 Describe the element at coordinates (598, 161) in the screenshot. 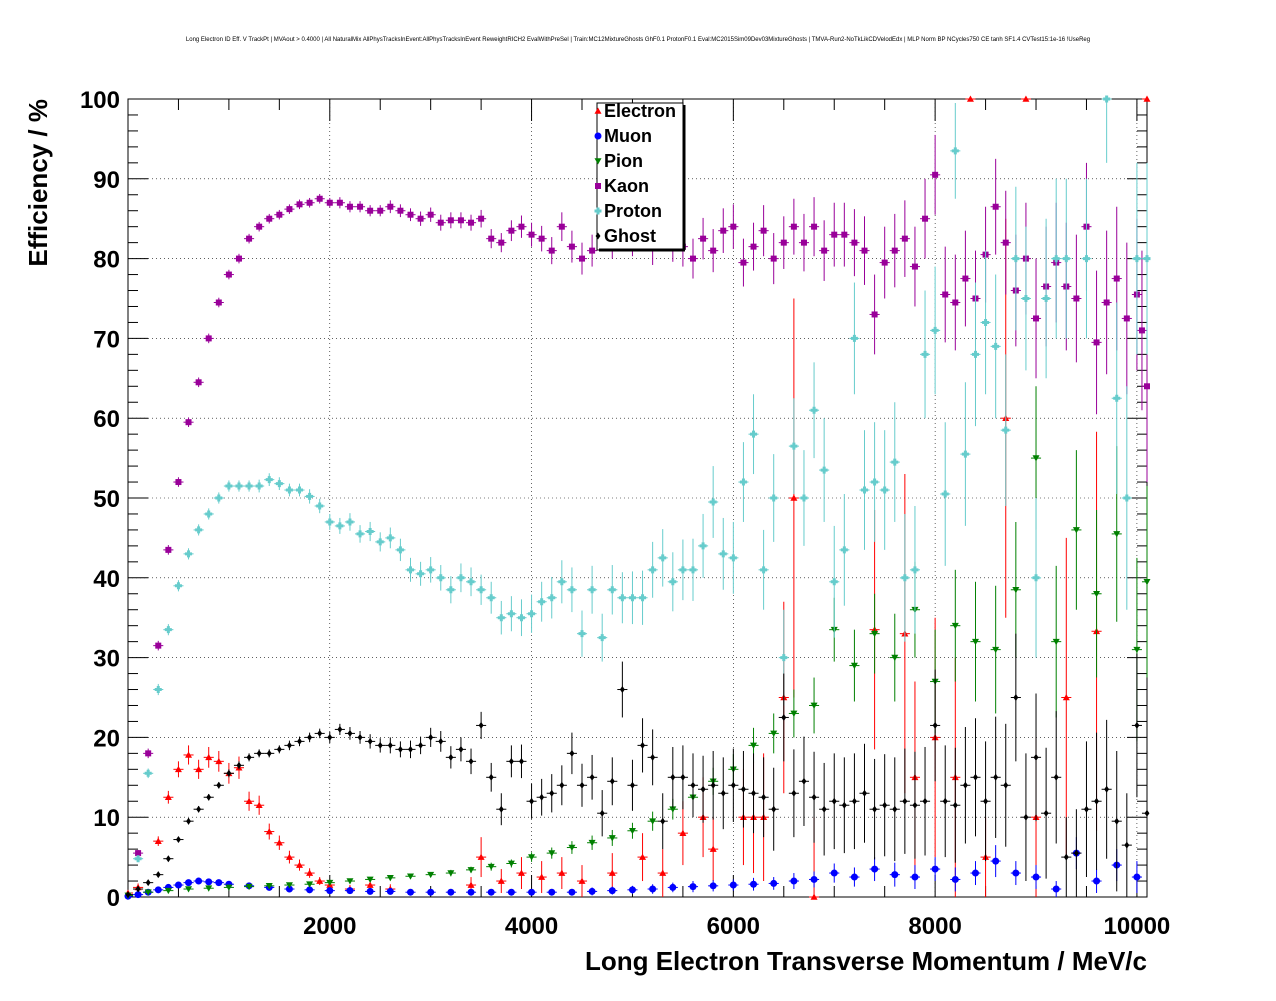

I see `legend-marker-pion` at that location.